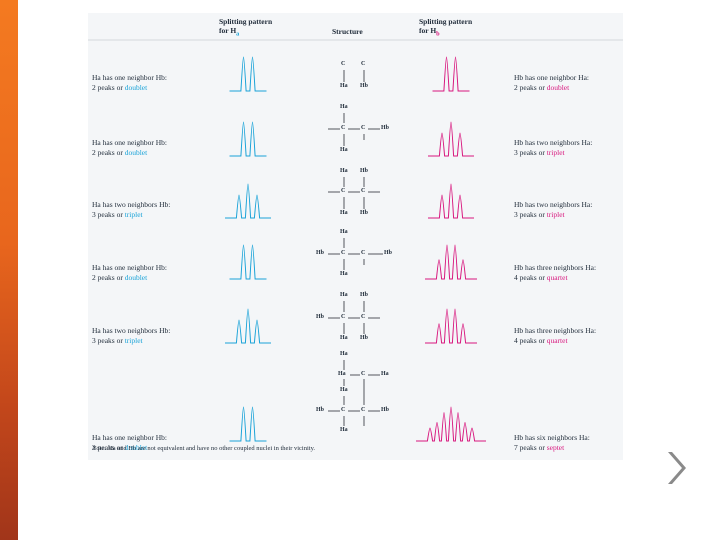  What do you see at coordinates (446, 27) in the screenshot?
I see `header-right: Splitting pattern for Hb` at bounding box center [446, 27].